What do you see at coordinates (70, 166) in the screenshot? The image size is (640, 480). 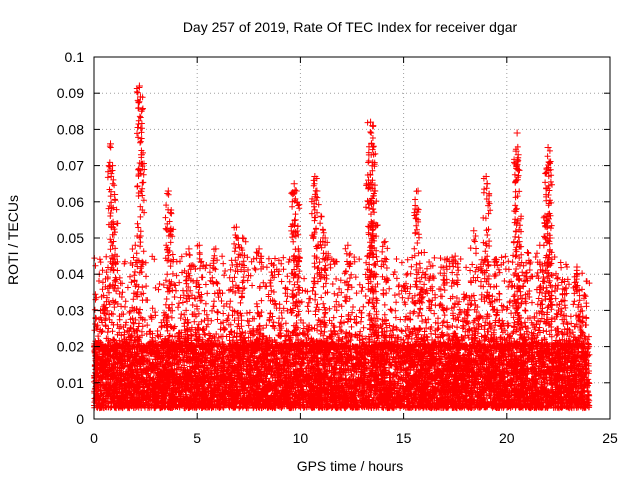 I see `y-tick-label: 0.07` at bounding box center [70, 166].